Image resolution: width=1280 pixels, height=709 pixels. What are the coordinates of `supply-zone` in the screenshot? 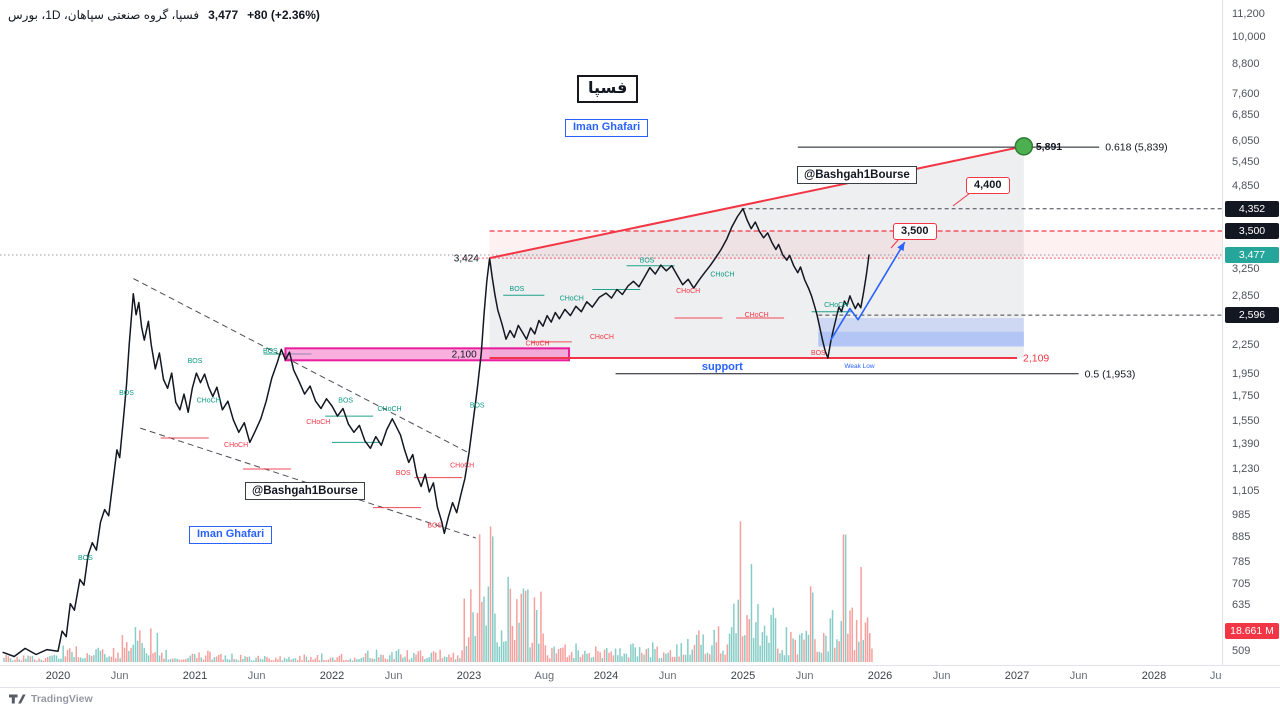 It's located at (855, 245).